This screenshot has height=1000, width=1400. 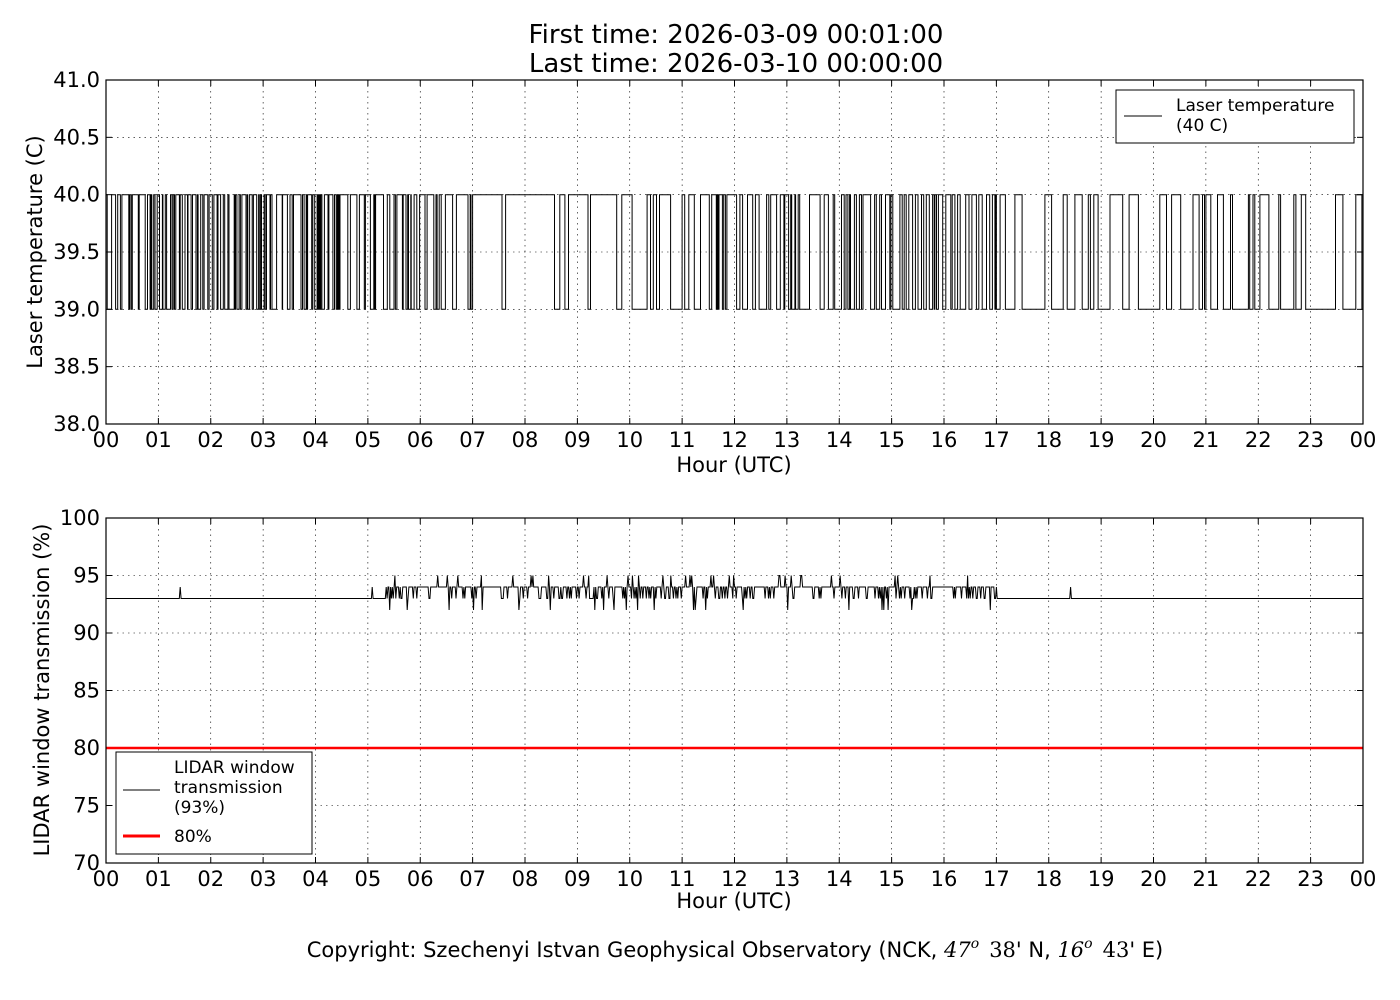 What do you see at coordinates (1037, 950) in the screenshot?
I see `copyright-lat-suffix: ' N,` at bounding box center [1037, 950].